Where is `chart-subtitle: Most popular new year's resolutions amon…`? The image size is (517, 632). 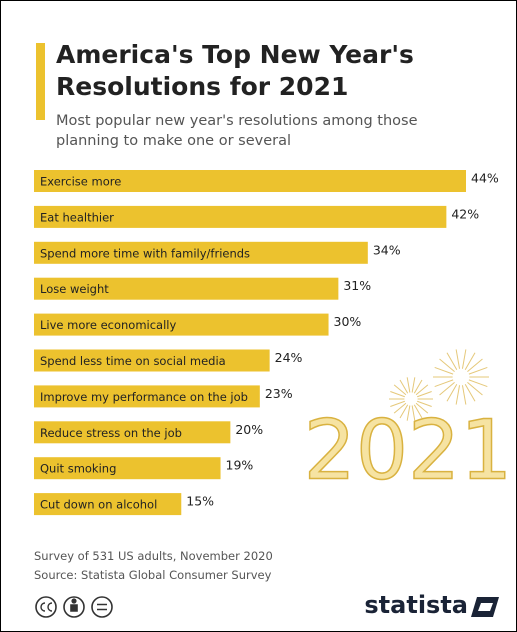 chart-subtitle: Most popular new year's resolutions amon… is located at coordinates (237, 131).